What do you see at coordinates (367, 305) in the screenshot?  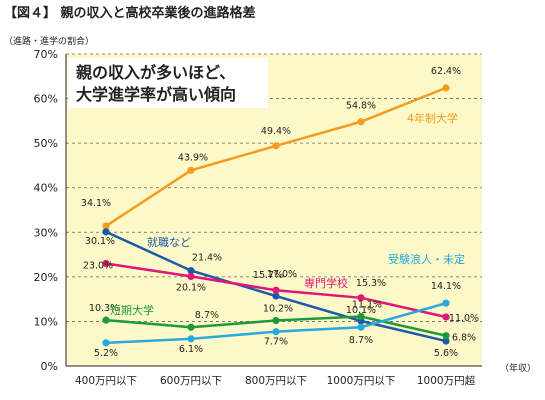 I see `data-label: 11.1%` at bounding box center [367, 305].